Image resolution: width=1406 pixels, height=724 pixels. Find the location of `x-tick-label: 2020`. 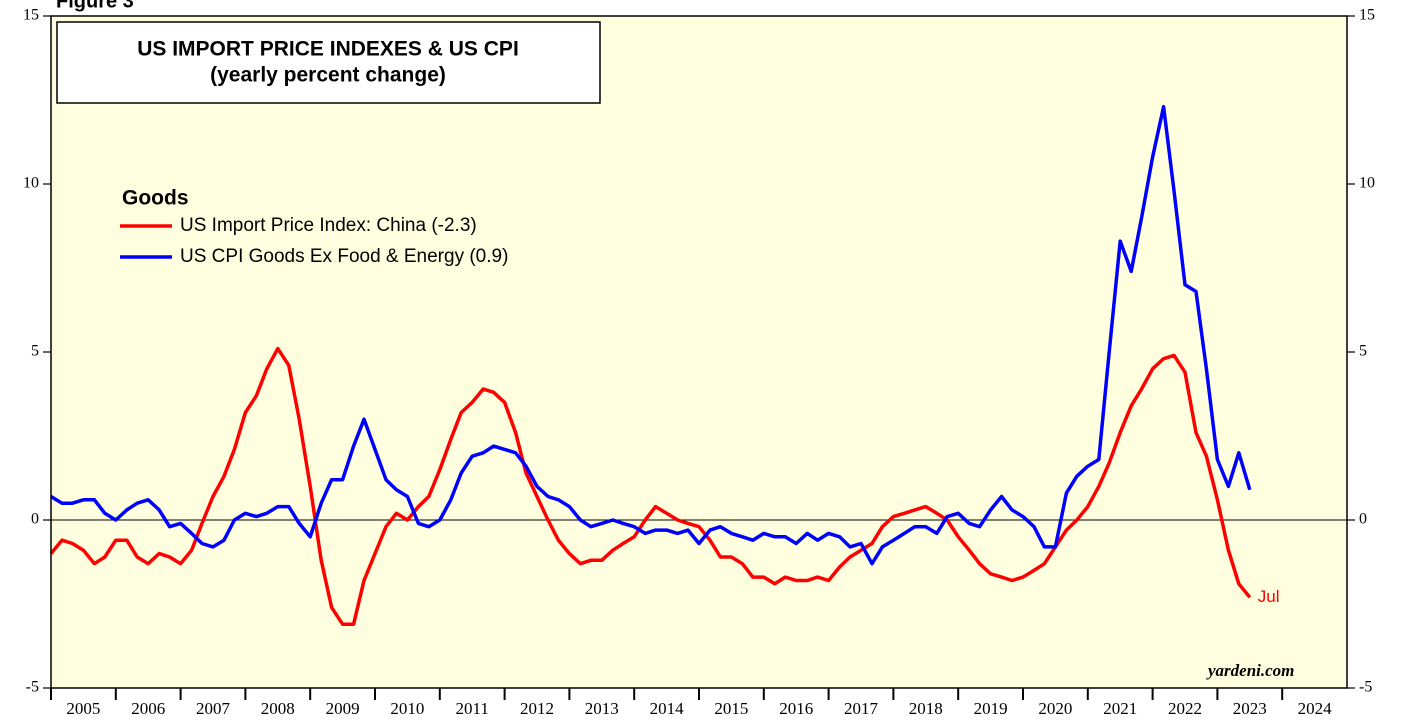

x-tick-label: 2020 is located at coordinates (1055, 708).